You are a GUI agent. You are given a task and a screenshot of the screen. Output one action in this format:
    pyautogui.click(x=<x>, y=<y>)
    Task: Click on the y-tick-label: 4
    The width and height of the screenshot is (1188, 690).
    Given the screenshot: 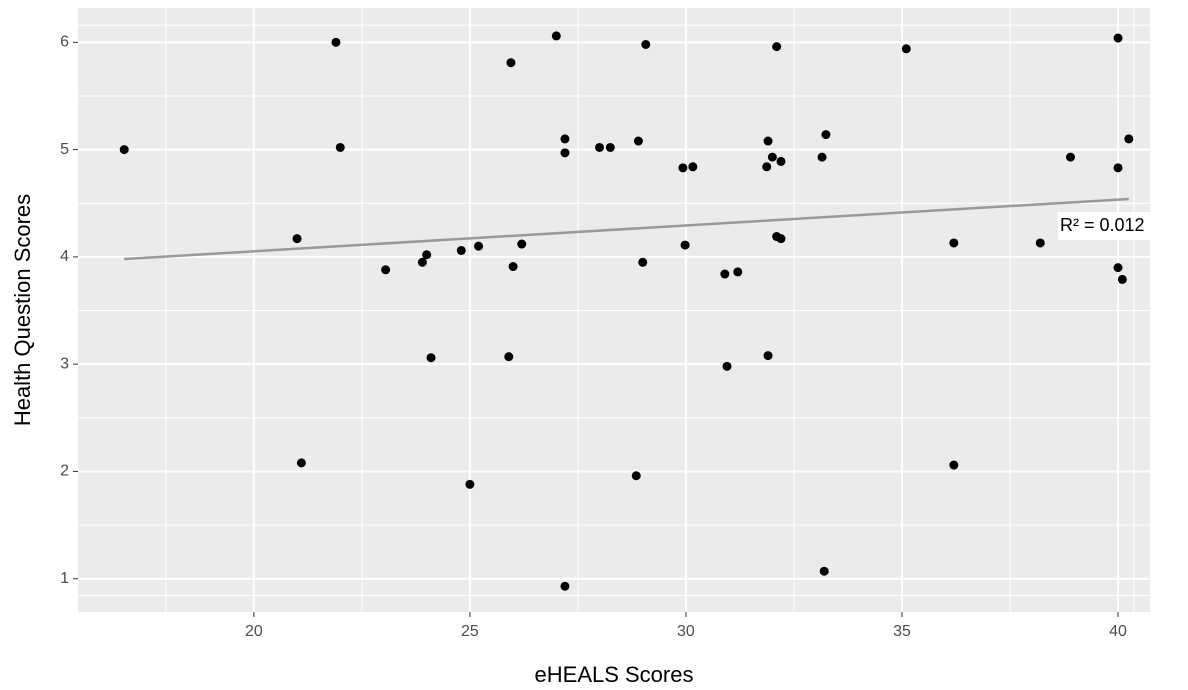 What is the action you would take?
    pyautogui.click(x=64, y=256)
    